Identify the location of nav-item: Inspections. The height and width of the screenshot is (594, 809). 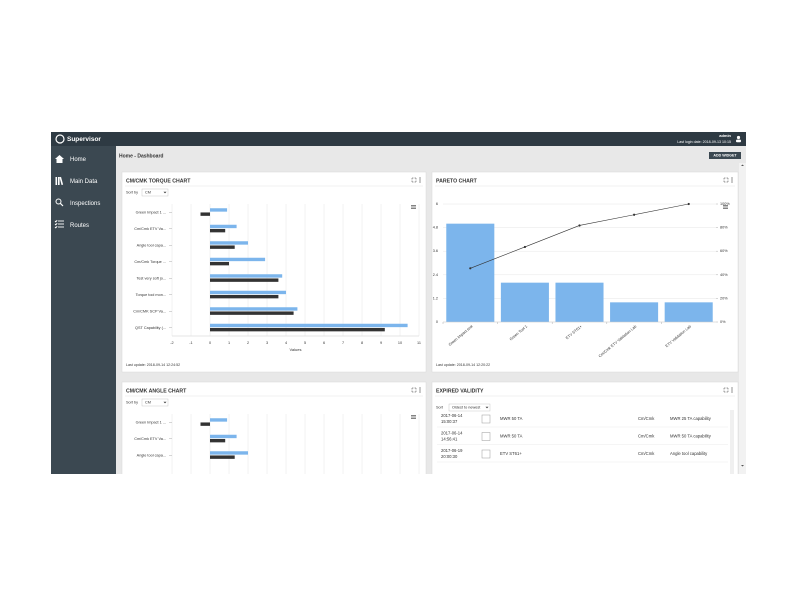
(85, 204).